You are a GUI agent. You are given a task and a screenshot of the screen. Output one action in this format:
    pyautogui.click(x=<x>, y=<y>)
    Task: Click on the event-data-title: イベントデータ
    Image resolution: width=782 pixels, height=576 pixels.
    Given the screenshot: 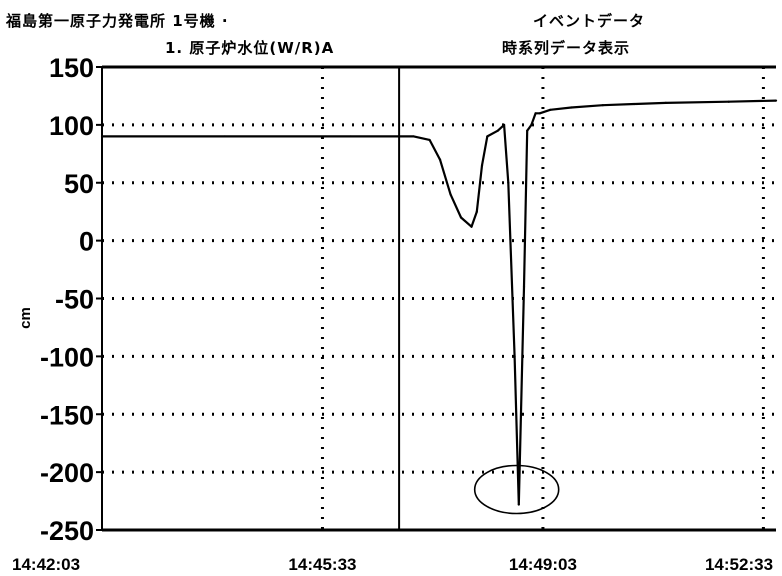 What is the action you would take?
    pyautogui.click(x=589, y=21)
    